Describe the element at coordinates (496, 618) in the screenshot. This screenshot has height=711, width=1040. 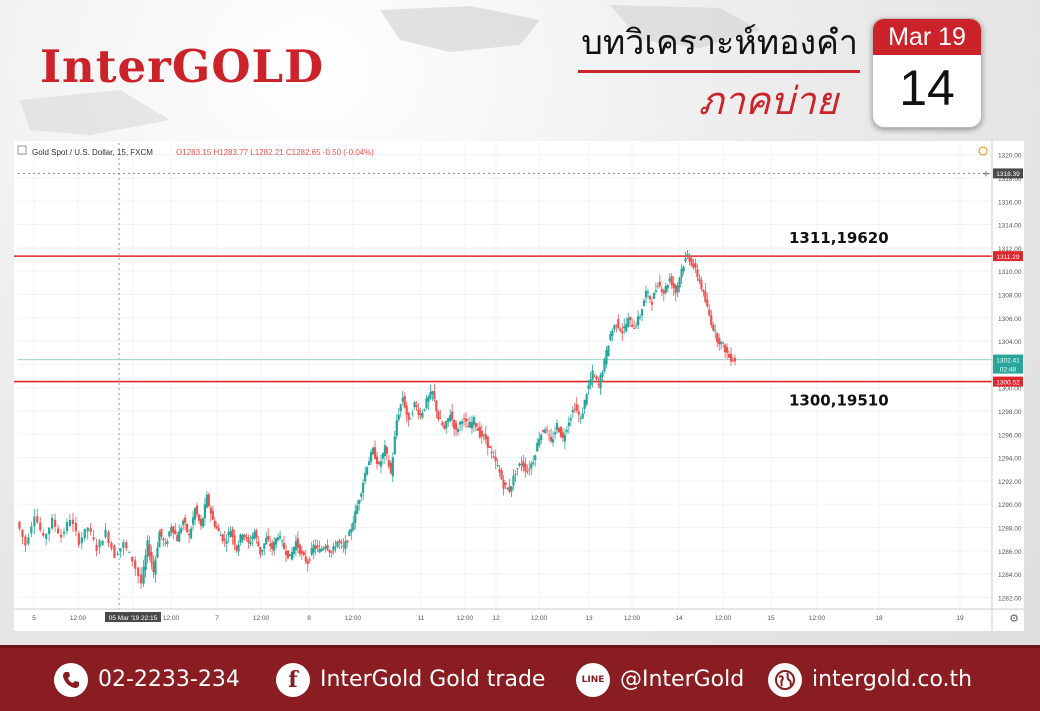
I see `x-tick-label: 12` at that location.